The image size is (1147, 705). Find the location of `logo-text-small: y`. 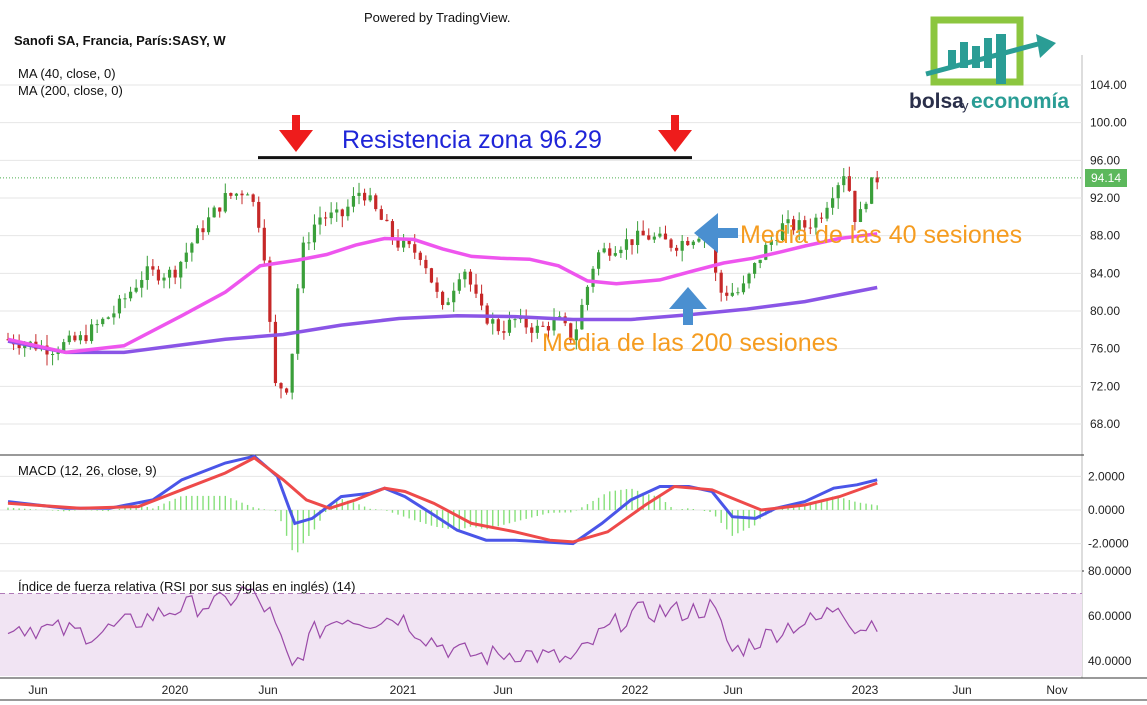

logo-text-small: y is located at coordinates (965, 105).